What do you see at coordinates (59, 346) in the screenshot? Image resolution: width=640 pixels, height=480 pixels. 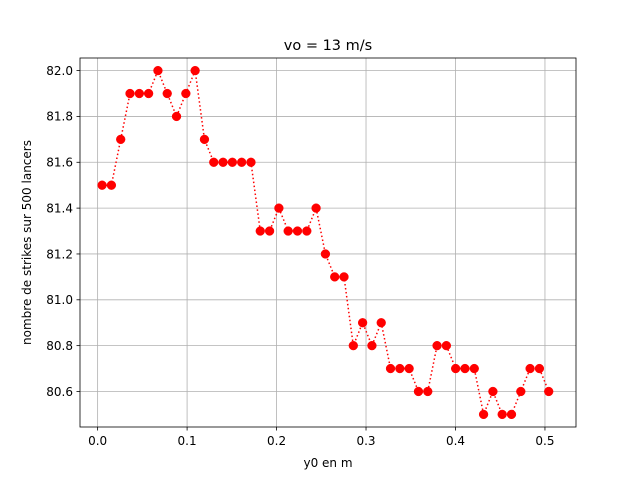 I see `y-tick-label: 80.8` at bounding box center [59, 346].